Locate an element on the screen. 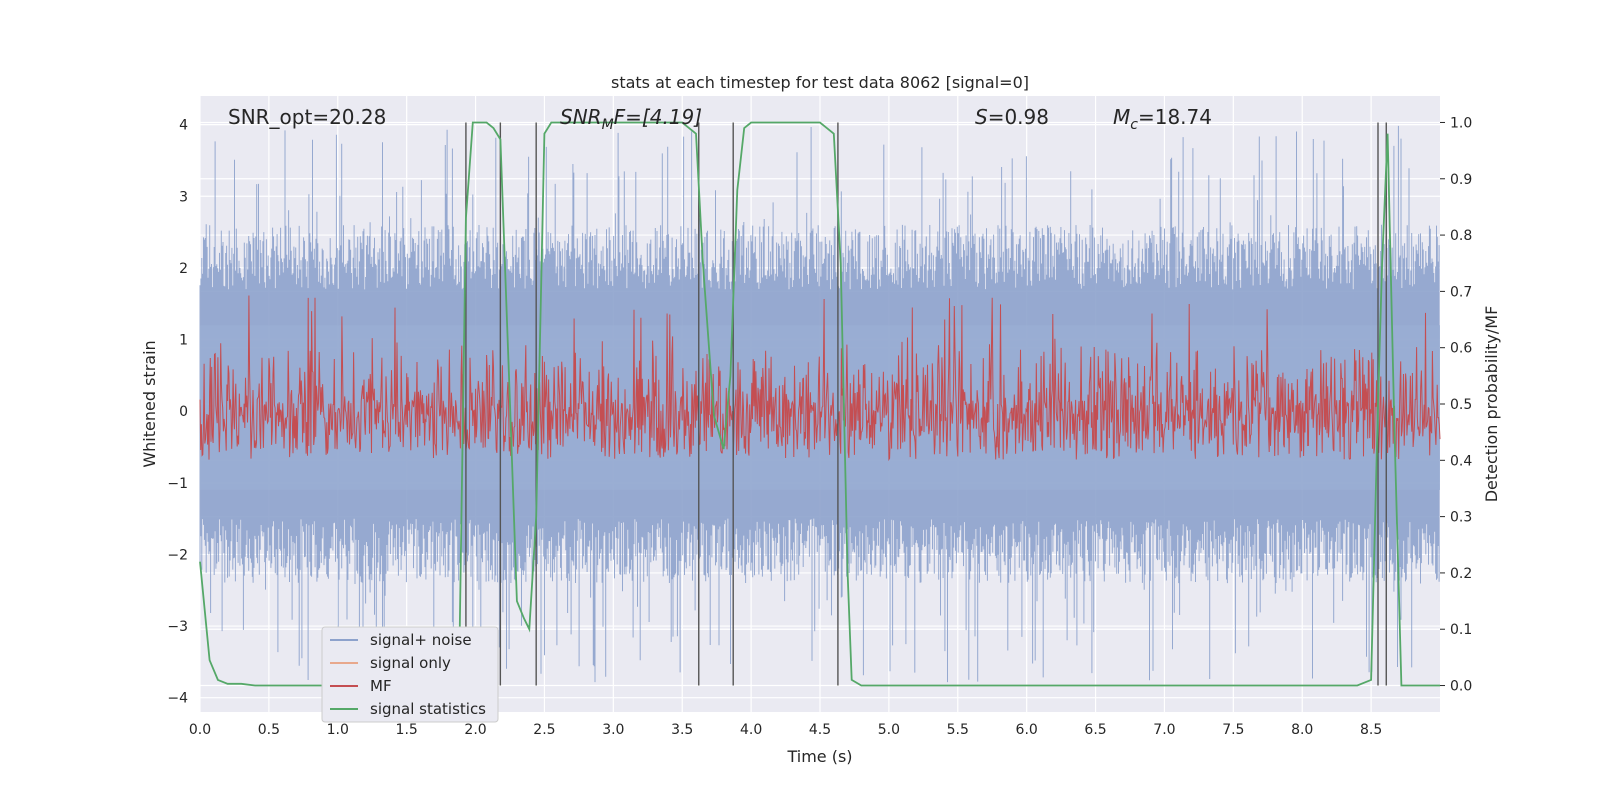 This screenshot has width=1600, height=800. snr-mf-annotation: SNRMF=[4.19] is located at coordinates (631, 119).